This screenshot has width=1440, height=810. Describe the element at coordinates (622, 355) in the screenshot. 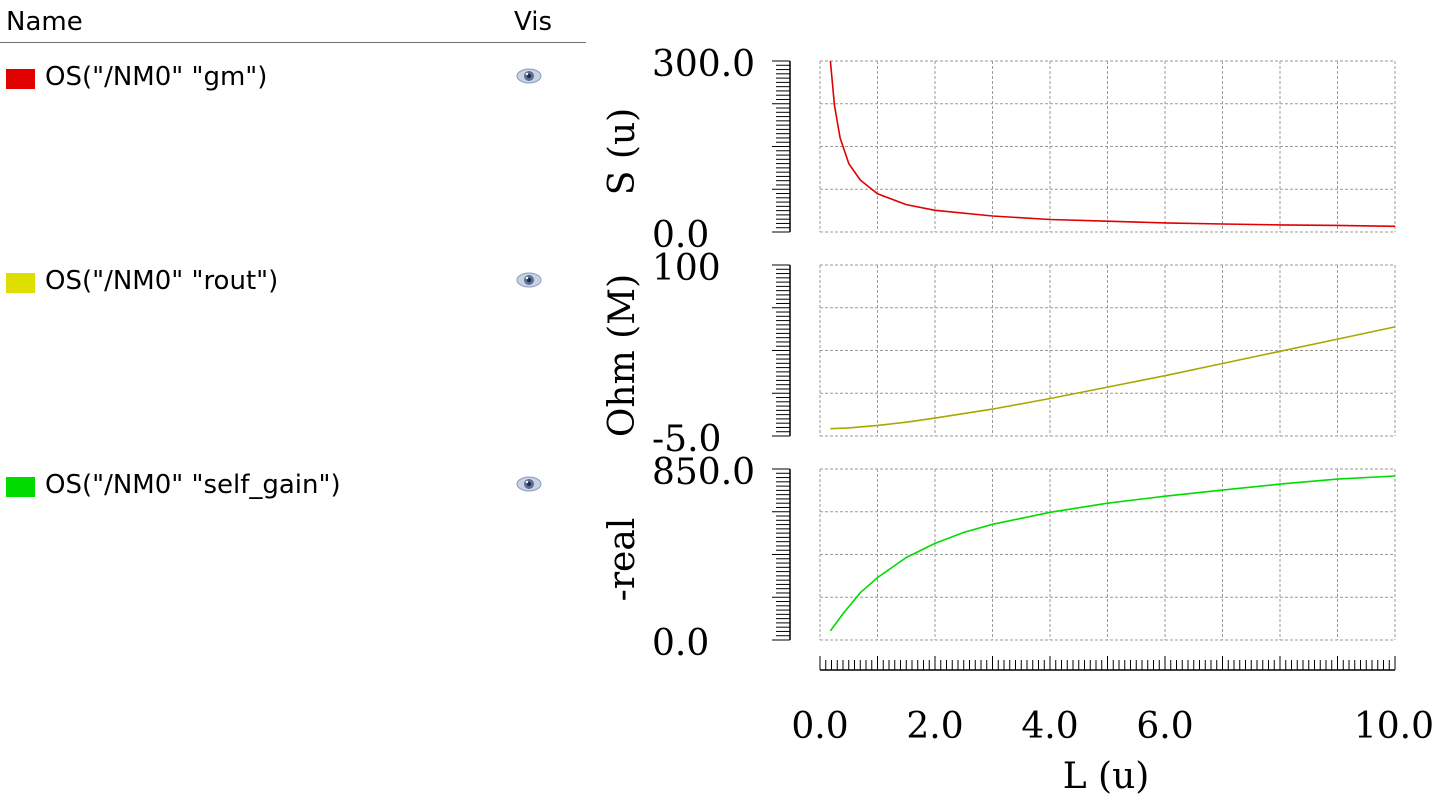

I see `y-axis-label: Ohm (M)` at that location.